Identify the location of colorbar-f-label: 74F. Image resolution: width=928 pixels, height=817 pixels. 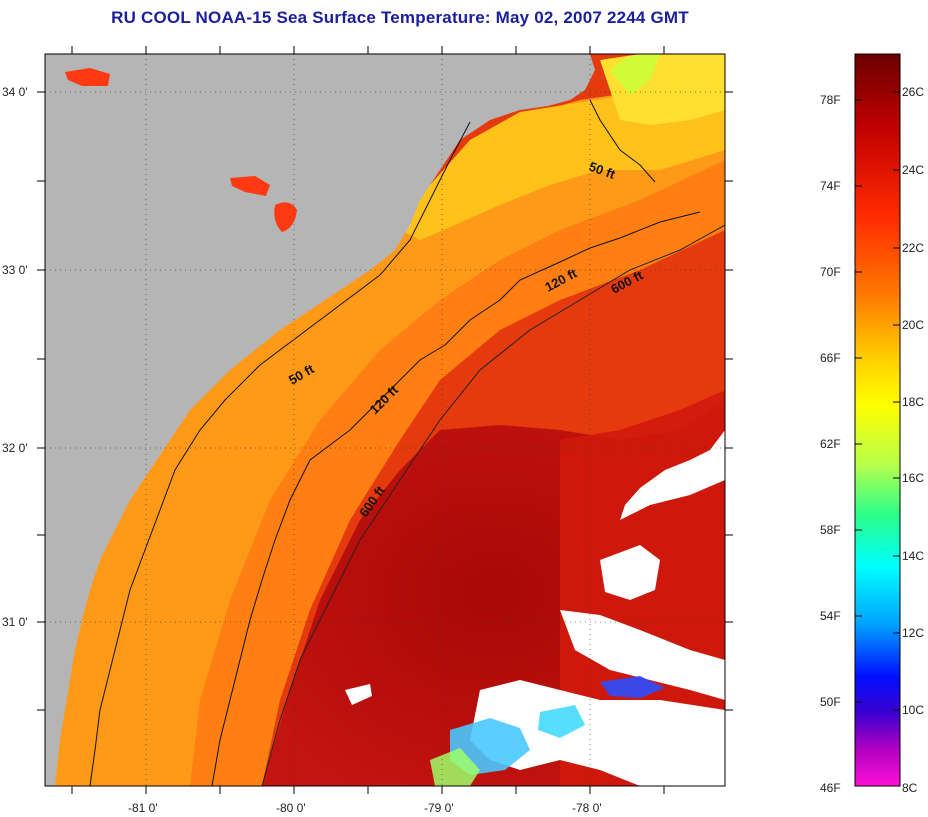
(830, 186).